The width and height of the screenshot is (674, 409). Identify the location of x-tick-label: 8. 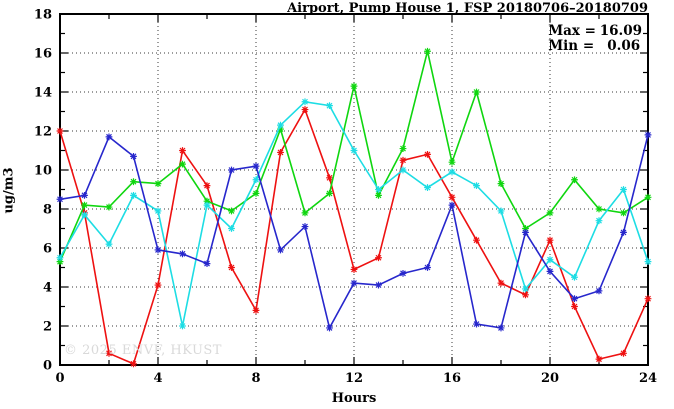
(255, 378).